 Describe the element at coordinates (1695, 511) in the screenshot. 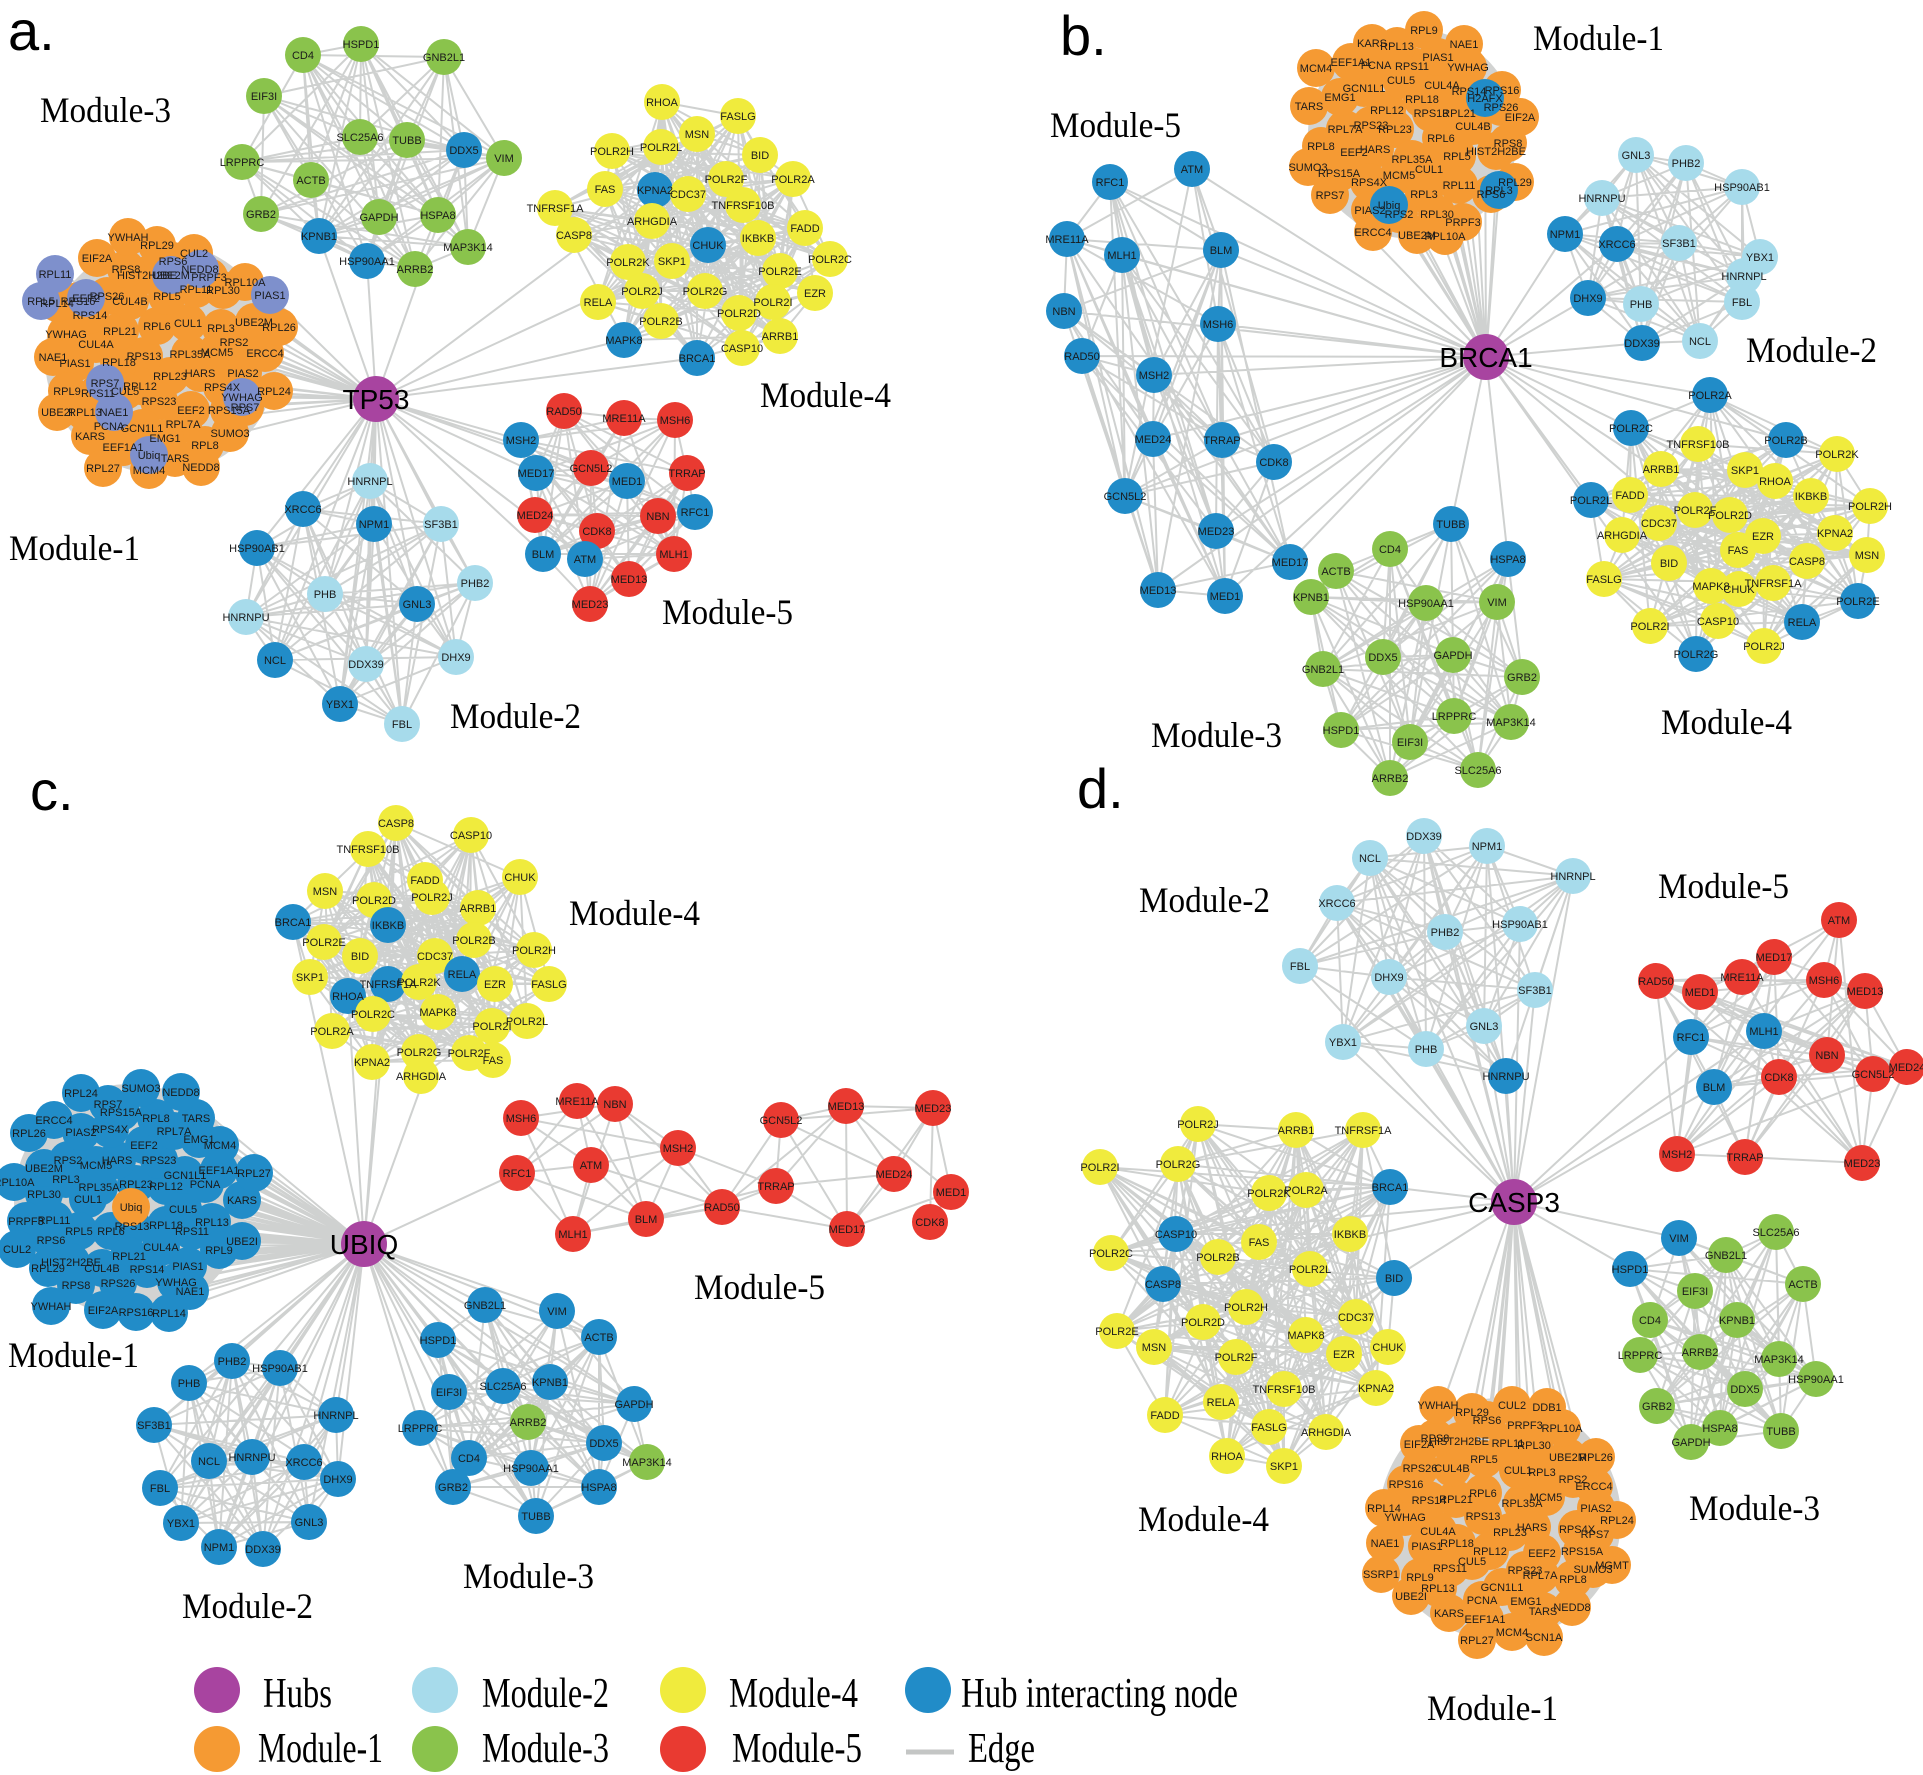

I see `svg-text: POLR2F` at that location.